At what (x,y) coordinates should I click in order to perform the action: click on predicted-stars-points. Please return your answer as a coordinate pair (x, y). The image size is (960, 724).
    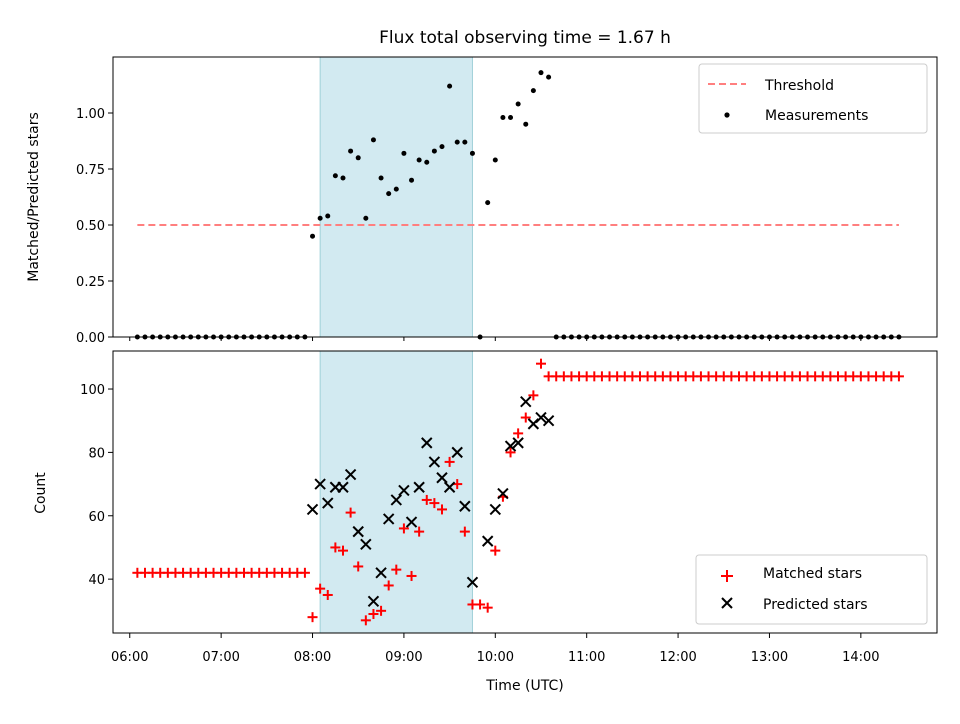
    Looking at the image, I should click on (430, 501).